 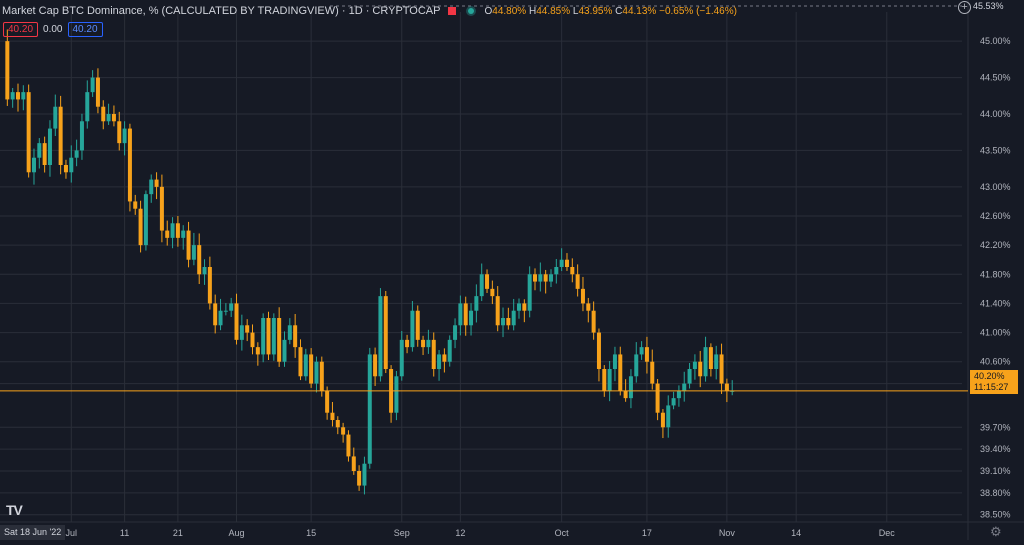 What do you see at coordinates (619, 11) in the screenshot?
I see `close-label: C` at bounding box center [619, 11].